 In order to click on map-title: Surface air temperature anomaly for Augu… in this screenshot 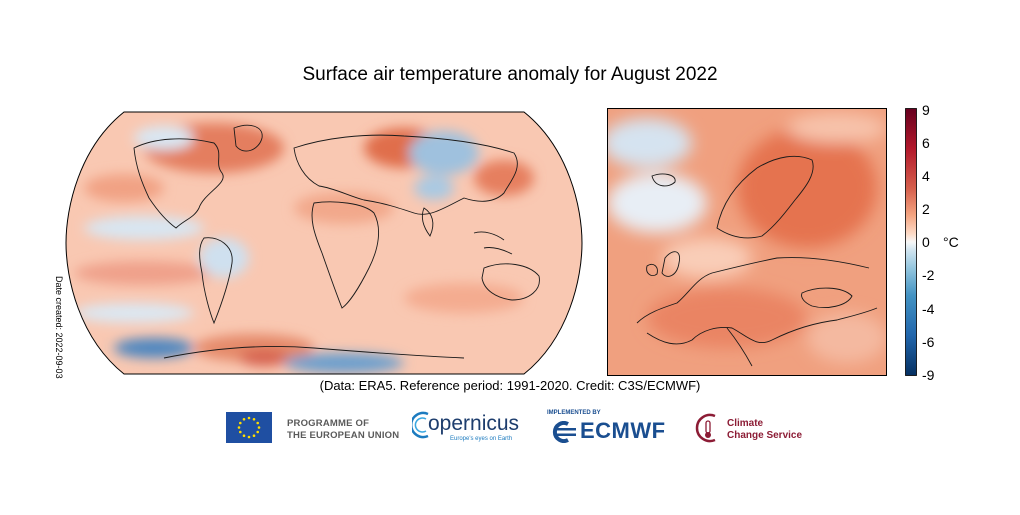, I will do `click(510, 74)`.